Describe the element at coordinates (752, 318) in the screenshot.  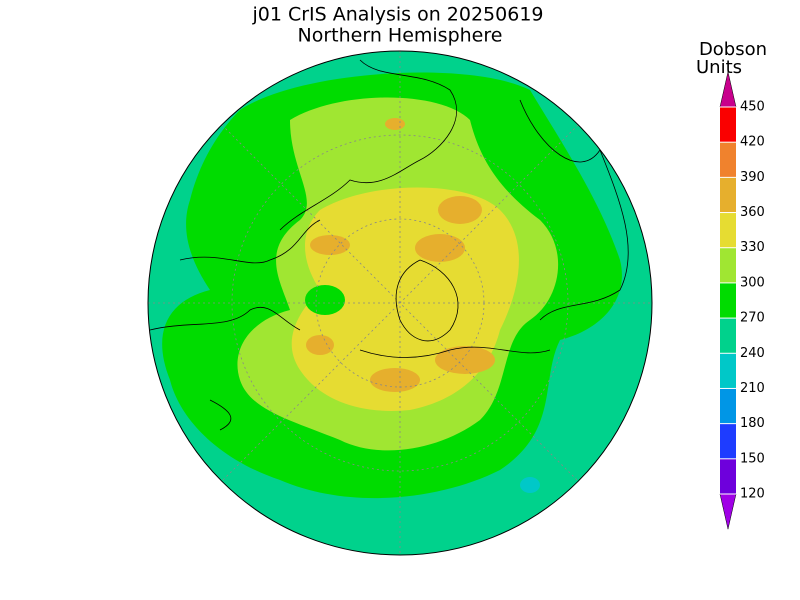
I see `colorbar-tick-label: 270` at that location.